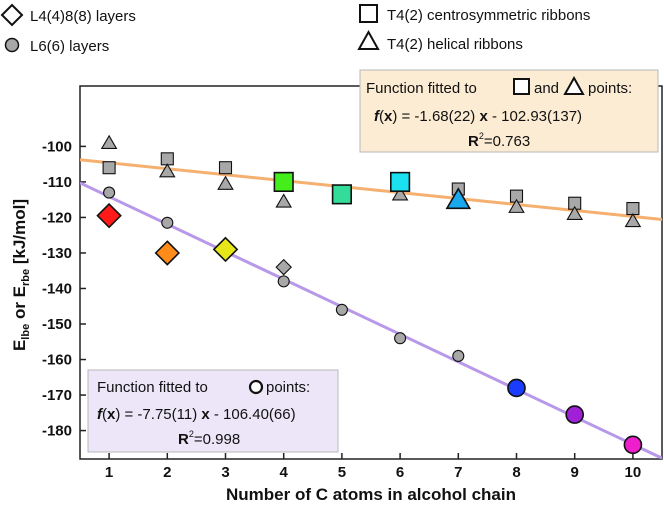 This screenshot has height=509, width=664. What do you see at coordinates (205, 414) in the screenshot?
I see `eq2-x2: x` at bounding box center [205, 414].